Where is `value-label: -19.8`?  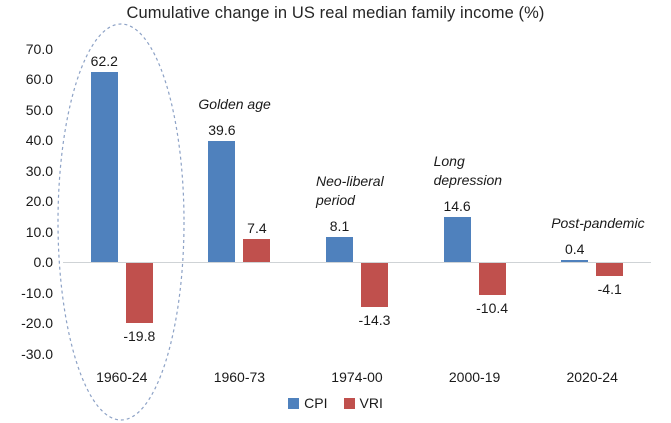 value-label: -19.8 is located at coordinates (139, 336).